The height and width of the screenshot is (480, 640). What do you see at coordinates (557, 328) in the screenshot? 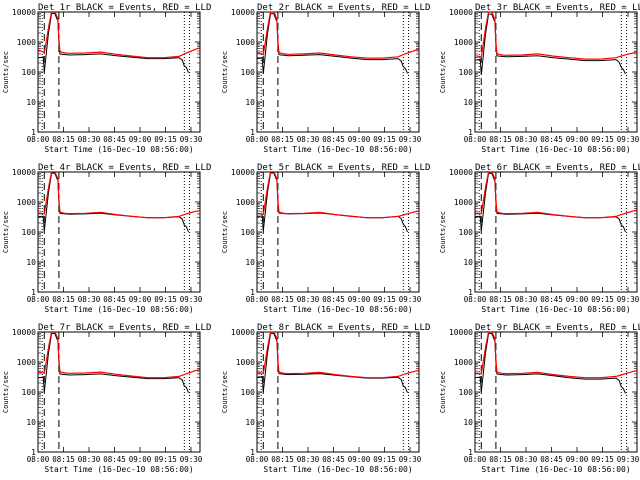
I see `panel-title: Det 9r BLACK = Events, RED = LLD` at bounding box center [557, 328].